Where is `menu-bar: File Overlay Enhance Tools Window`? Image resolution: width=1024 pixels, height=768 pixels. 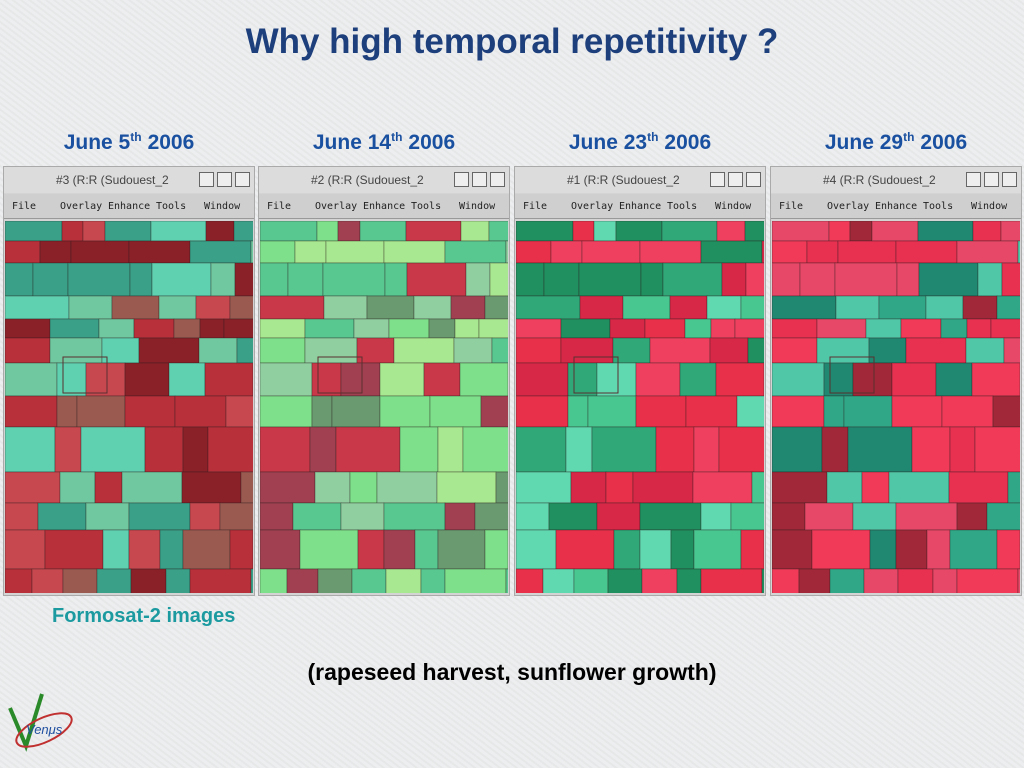
menu-bar: File Overlay Enhance Tools Window is located at coordinates (129, 206).